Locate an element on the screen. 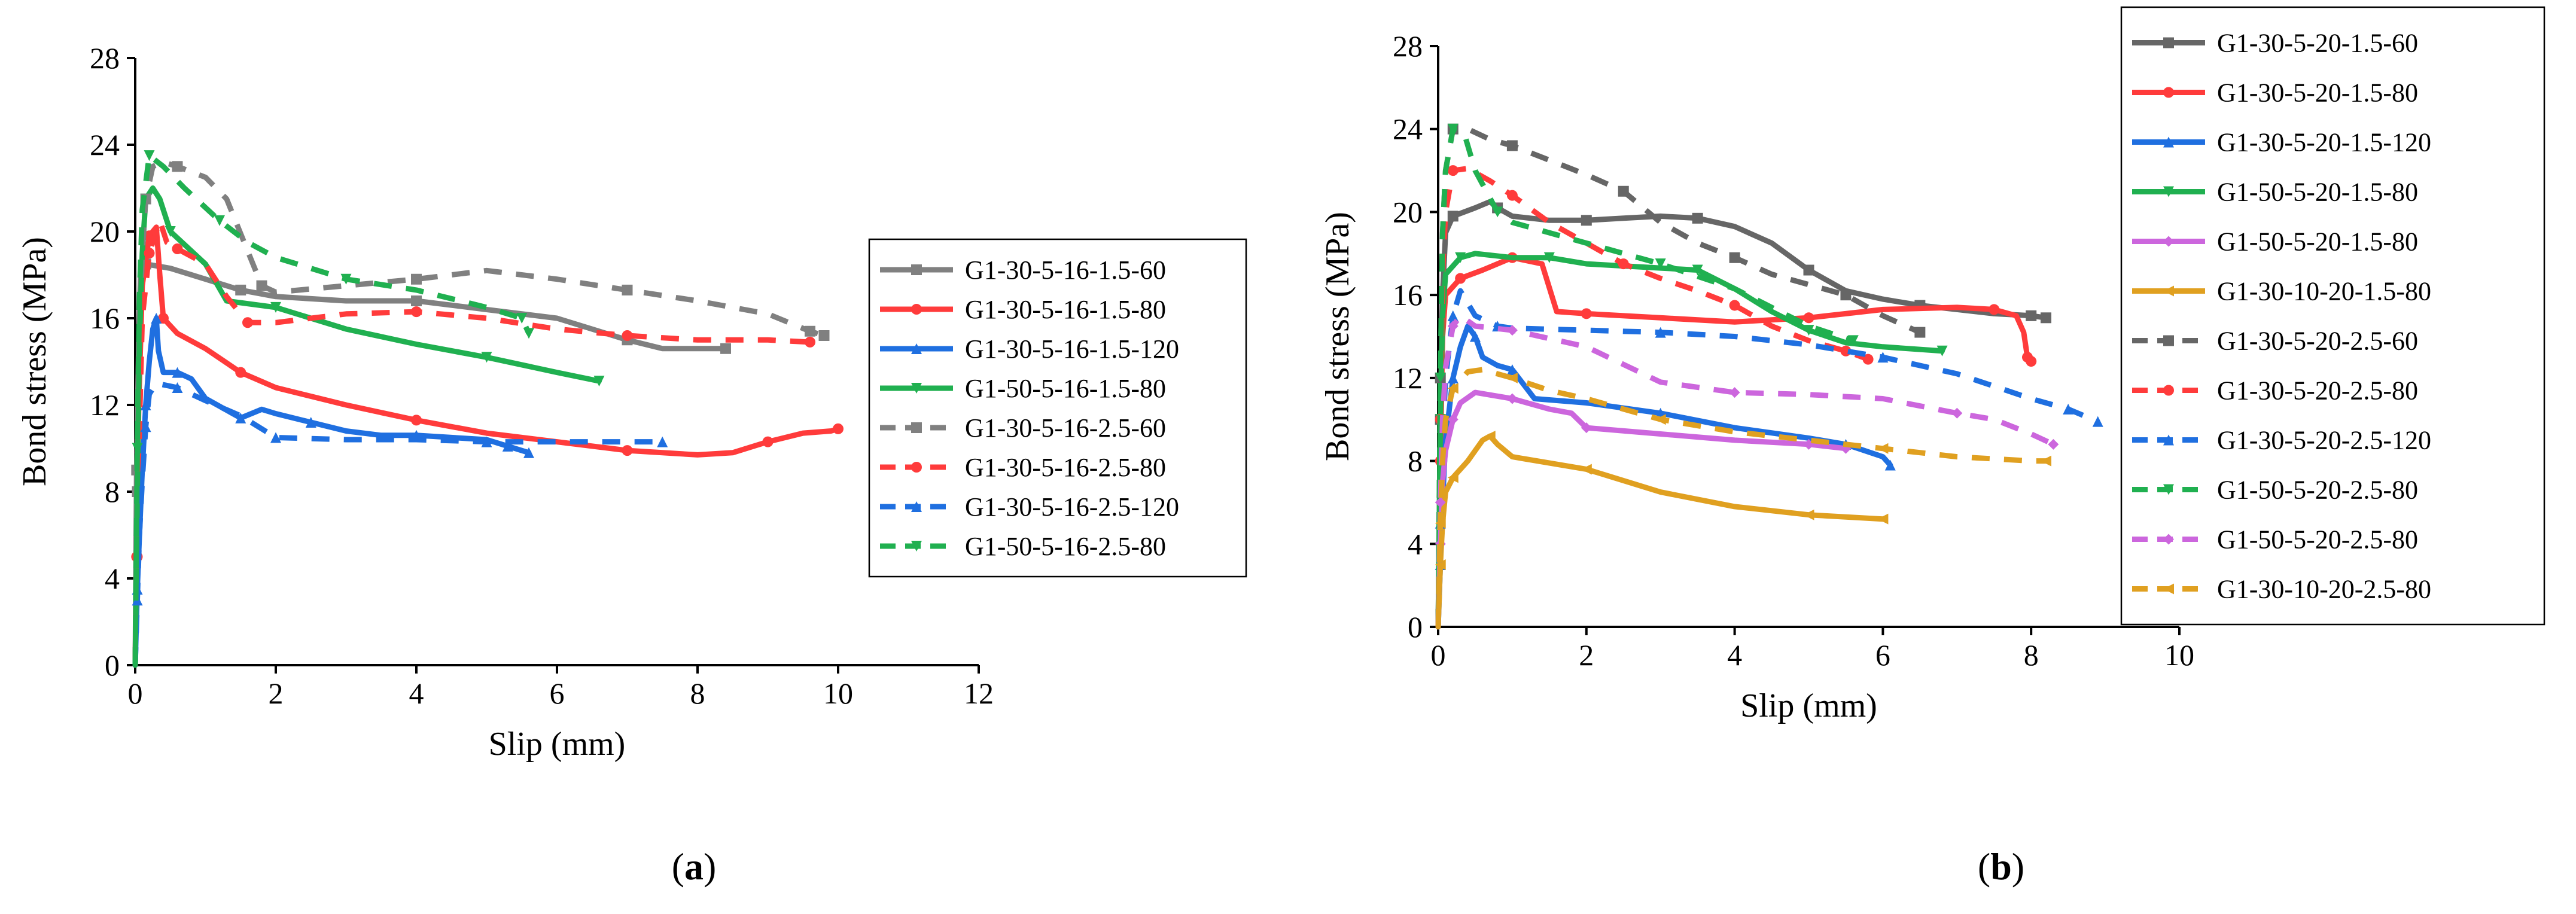 This screenshot has height=914, width=2576. caption-letter: b is located at coordinates (2001, 867).